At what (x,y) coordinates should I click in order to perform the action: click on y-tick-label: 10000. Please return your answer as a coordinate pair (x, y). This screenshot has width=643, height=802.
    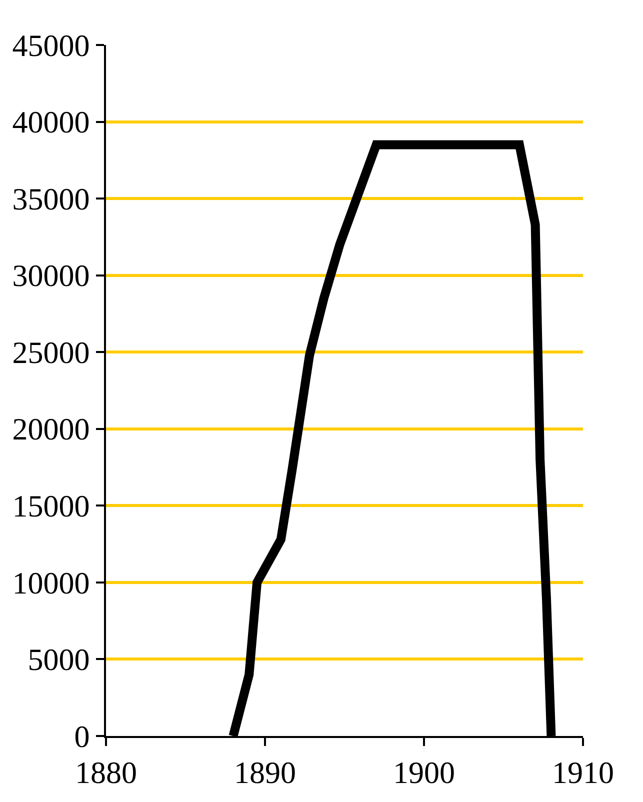
    Looking at the image, I should click on (51, 582).